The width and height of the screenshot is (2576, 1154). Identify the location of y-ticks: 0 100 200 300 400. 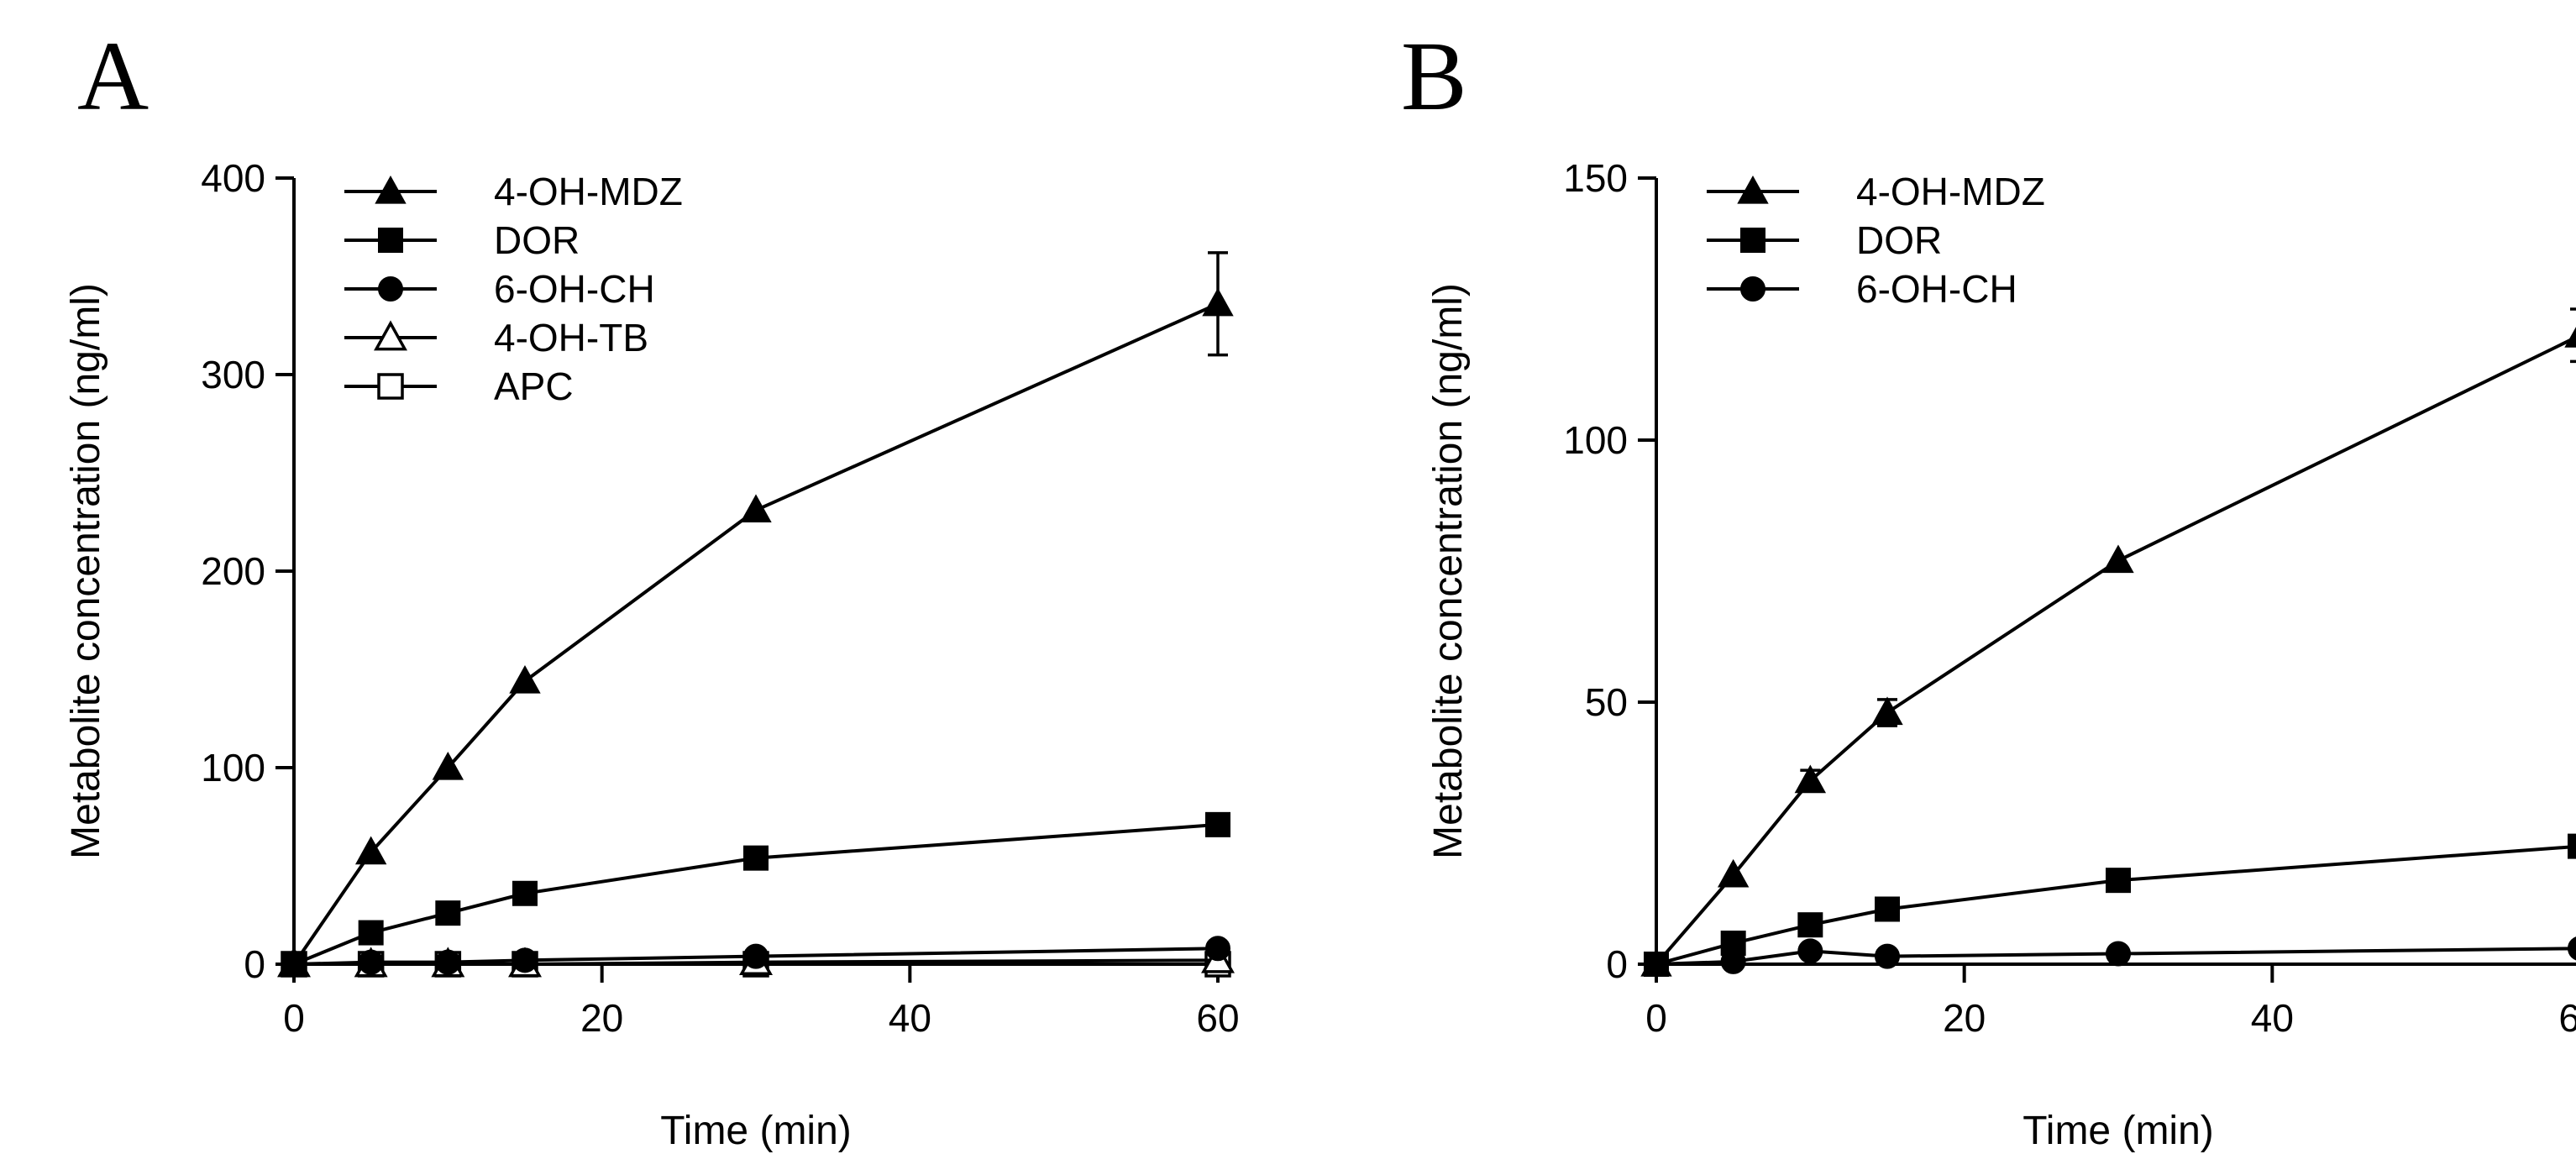
(247, 571).